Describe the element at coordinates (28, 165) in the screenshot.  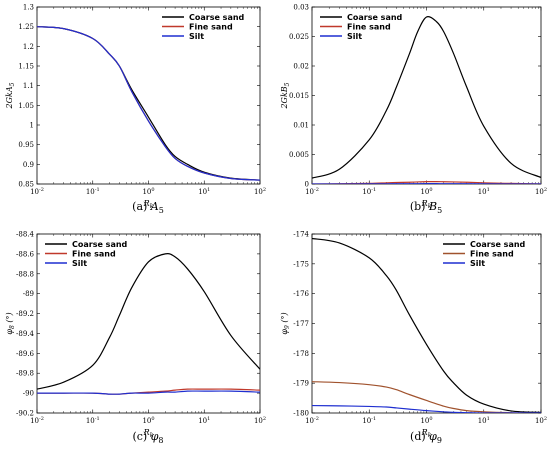
I see `y-tick-label: 0.9` at that location.